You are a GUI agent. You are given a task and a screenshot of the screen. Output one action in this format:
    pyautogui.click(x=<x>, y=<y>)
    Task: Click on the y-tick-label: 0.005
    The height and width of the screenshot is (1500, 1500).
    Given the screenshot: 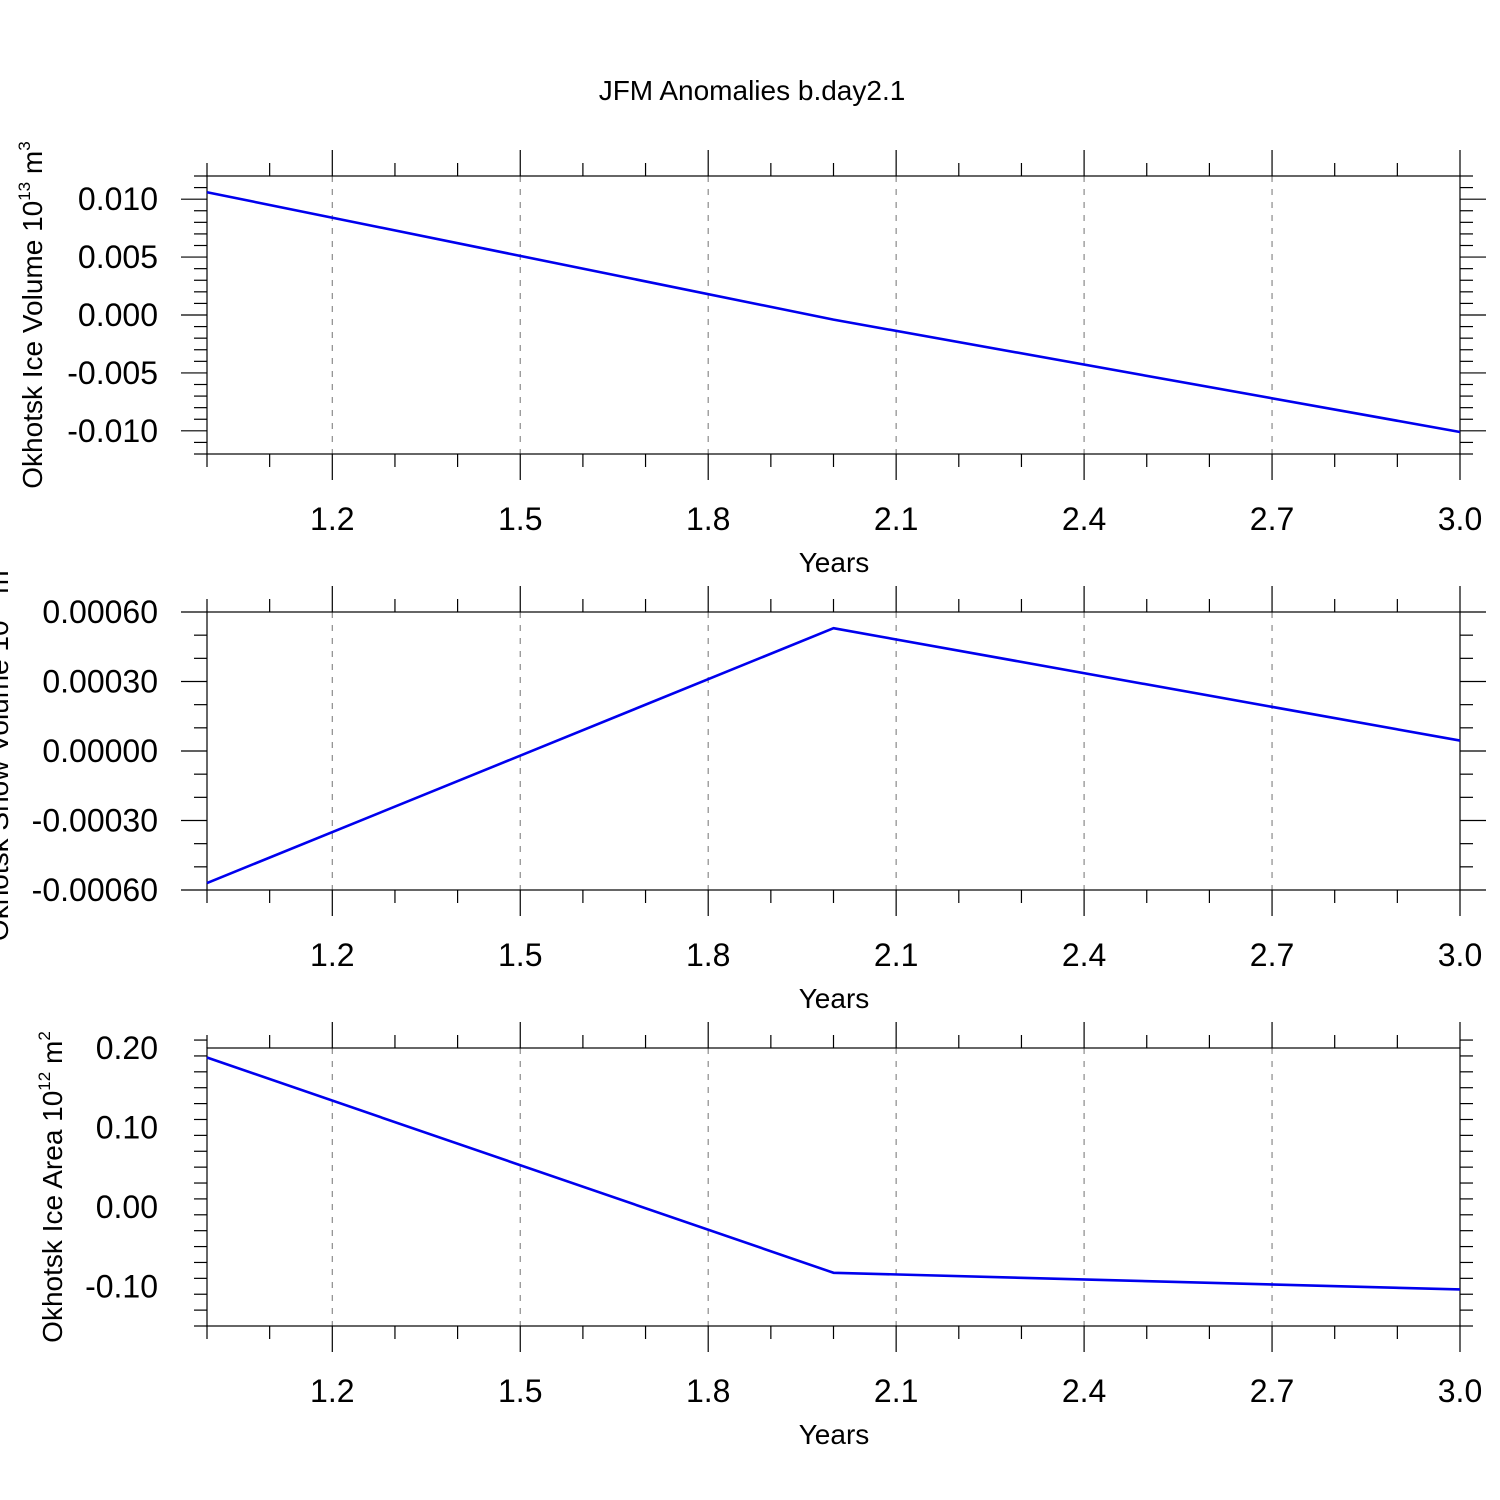 What is the action you would take?
    pyautogui.click(x=118, y=257)
    